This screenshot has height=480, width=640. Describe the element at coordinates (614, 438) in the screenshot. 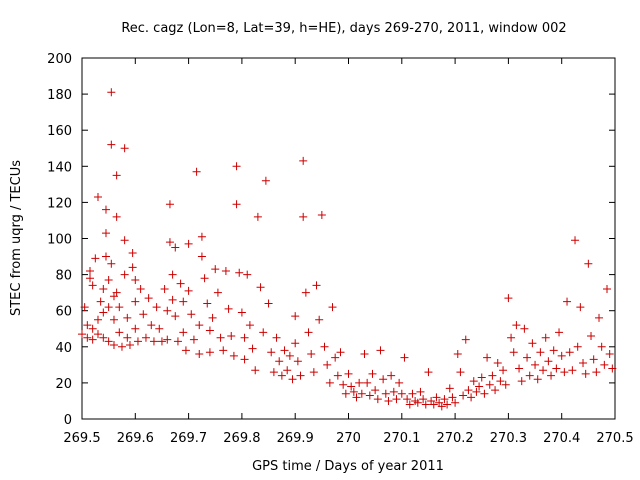

I see `x-tick-label: 270.5` at that location.